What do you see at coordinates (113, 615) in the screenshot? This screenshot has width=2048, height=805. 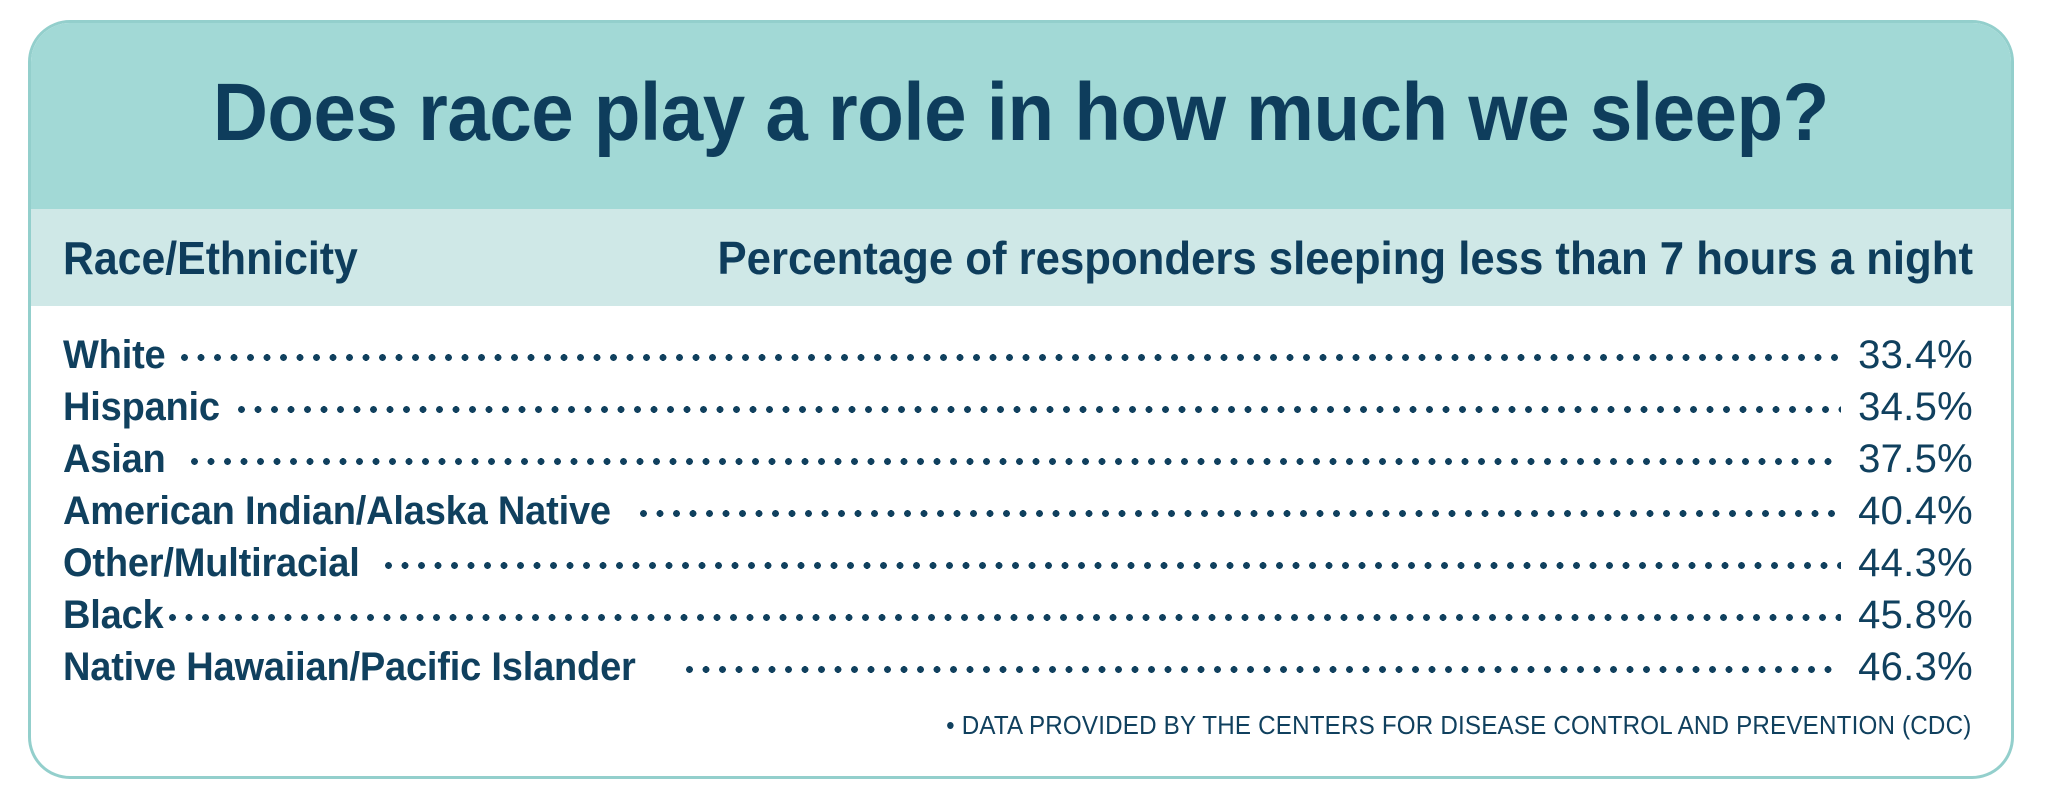 I see `row-label: Black` at bounding box center [113, 615].